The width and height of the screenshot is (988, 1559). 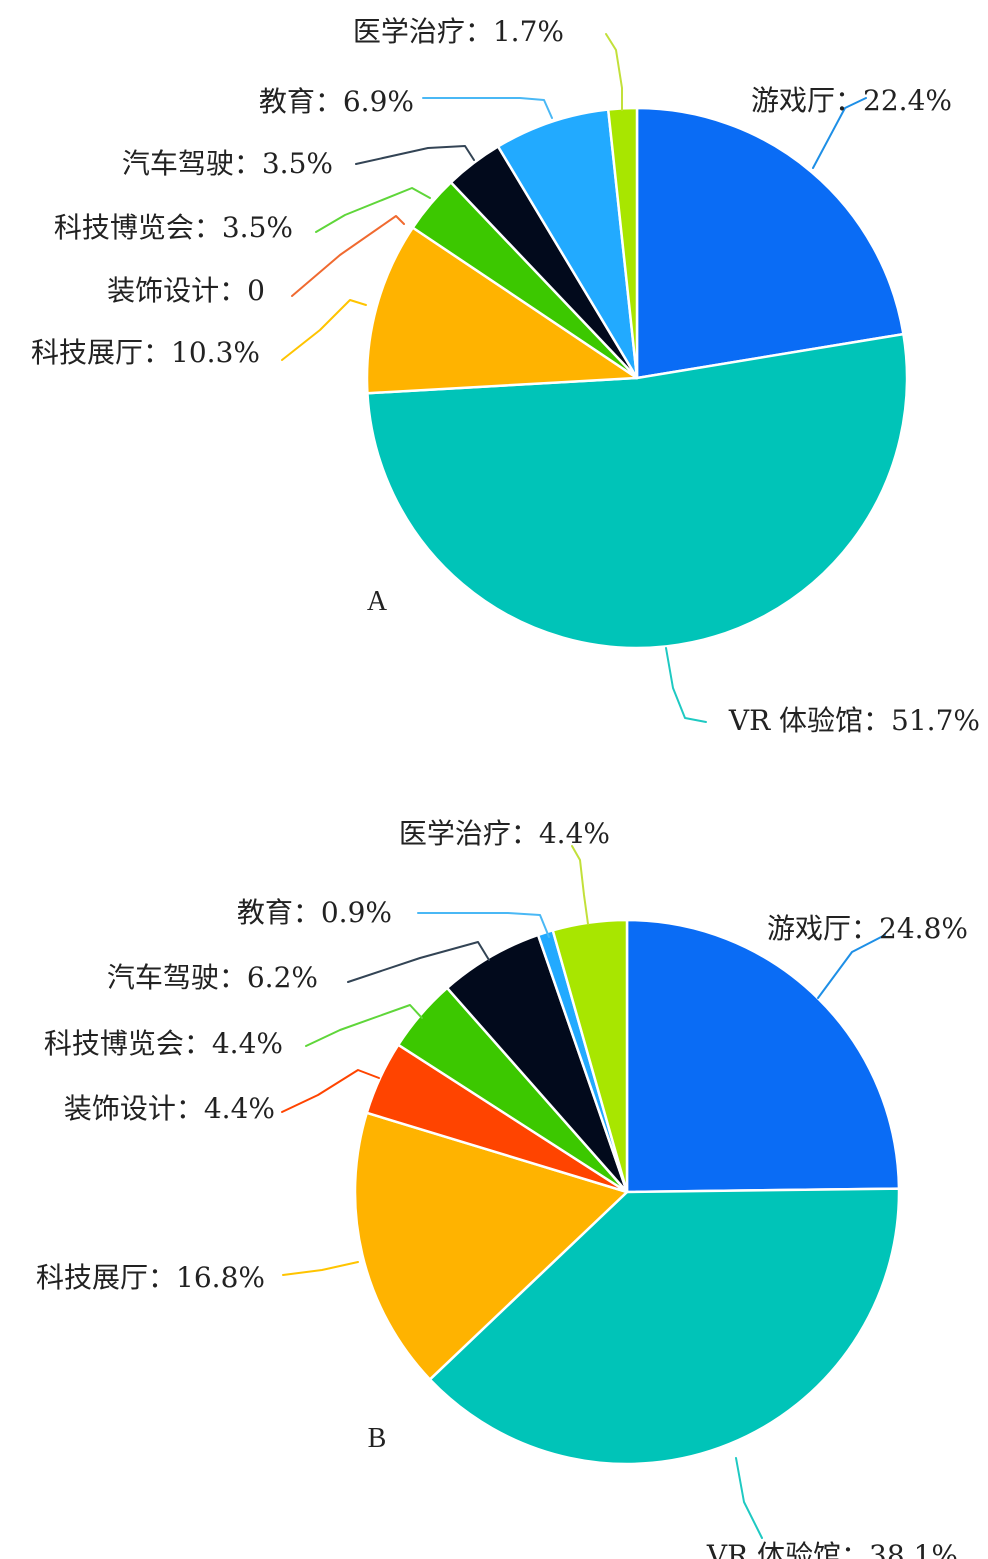 I want to click on data-label-a-youxiting: 游戏厅：22.4%, so click(x=851, y=100).